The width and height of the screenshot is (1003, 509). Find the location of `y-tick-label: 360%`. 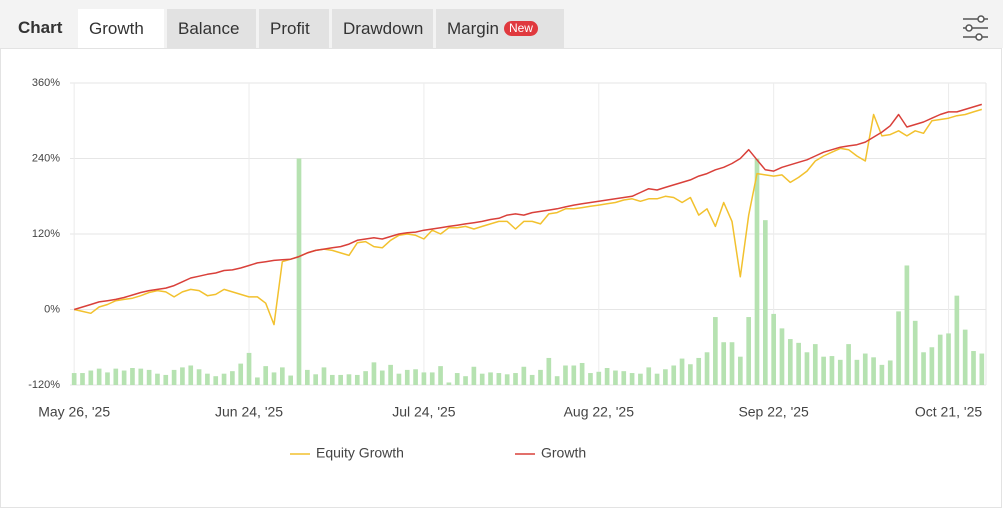

y-tick-label: 360% is located at coordinates (46, 83).